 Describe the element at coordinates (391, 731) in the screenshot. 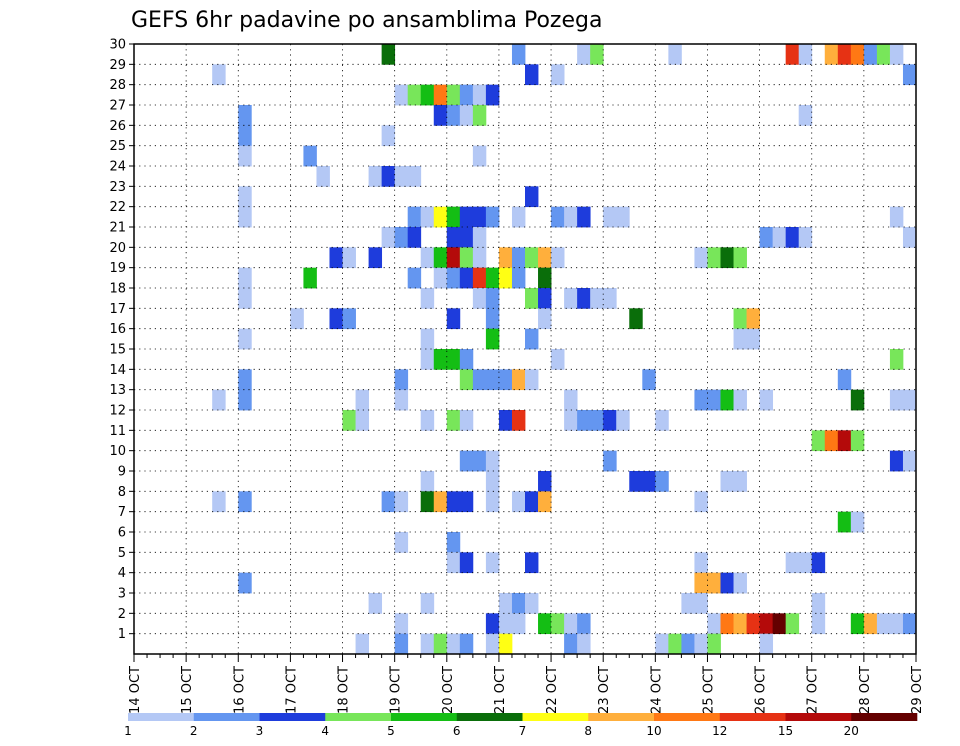

I see `colorbar-label: 5` at that location.